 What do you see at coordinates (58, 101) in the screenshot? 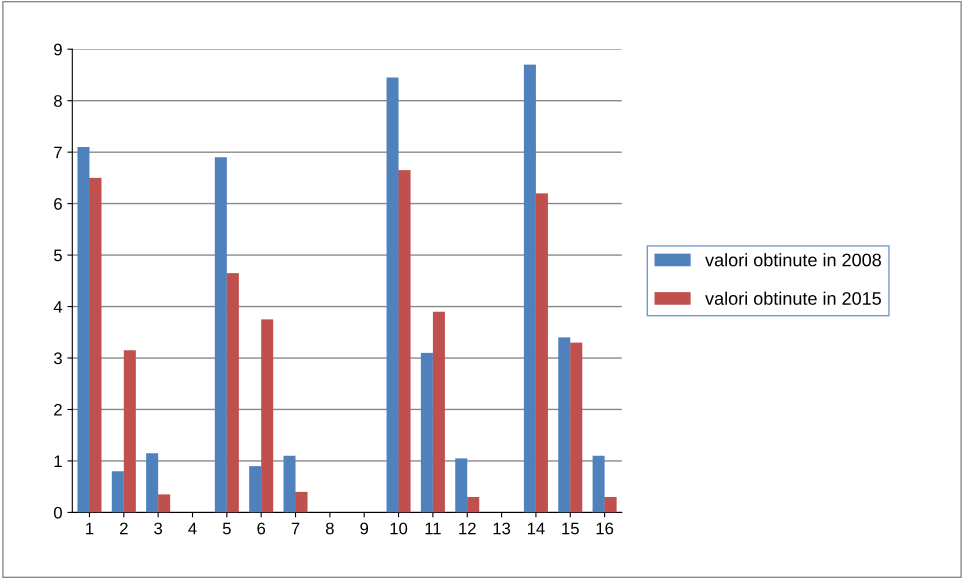
I see `y-tick-label: 8` at bounding box center [58, 101].